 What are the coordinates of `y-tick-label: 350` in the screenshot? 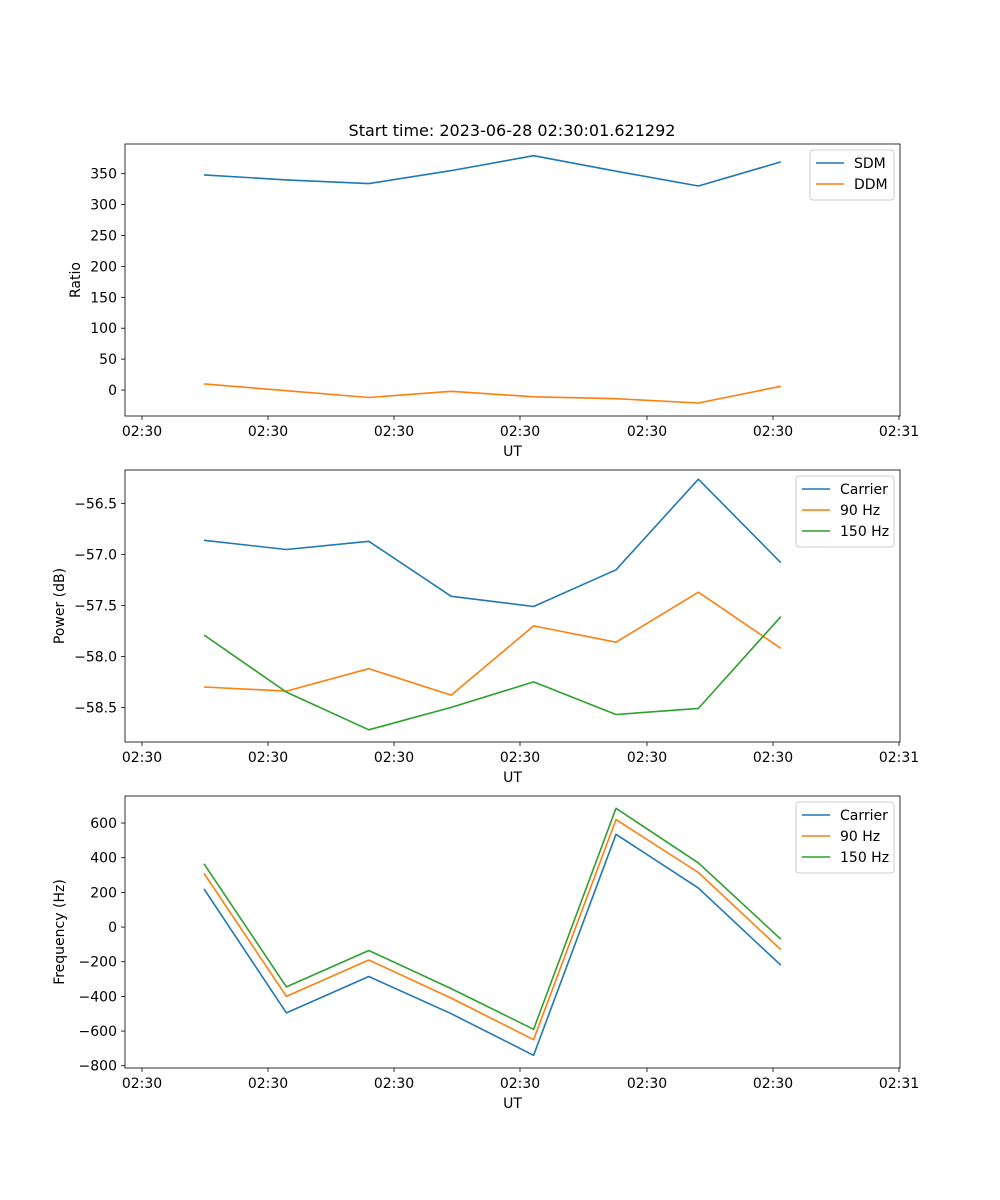 It's located at (103, 175).